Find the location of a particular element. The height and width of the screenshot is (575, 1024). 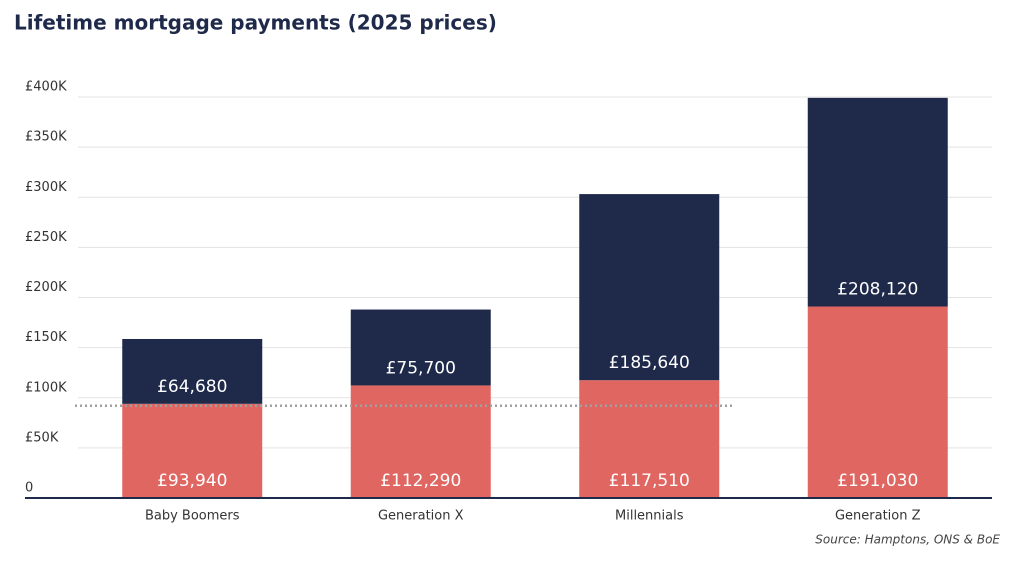

y-tick-label: £50K is located at coordinates (42, 437).